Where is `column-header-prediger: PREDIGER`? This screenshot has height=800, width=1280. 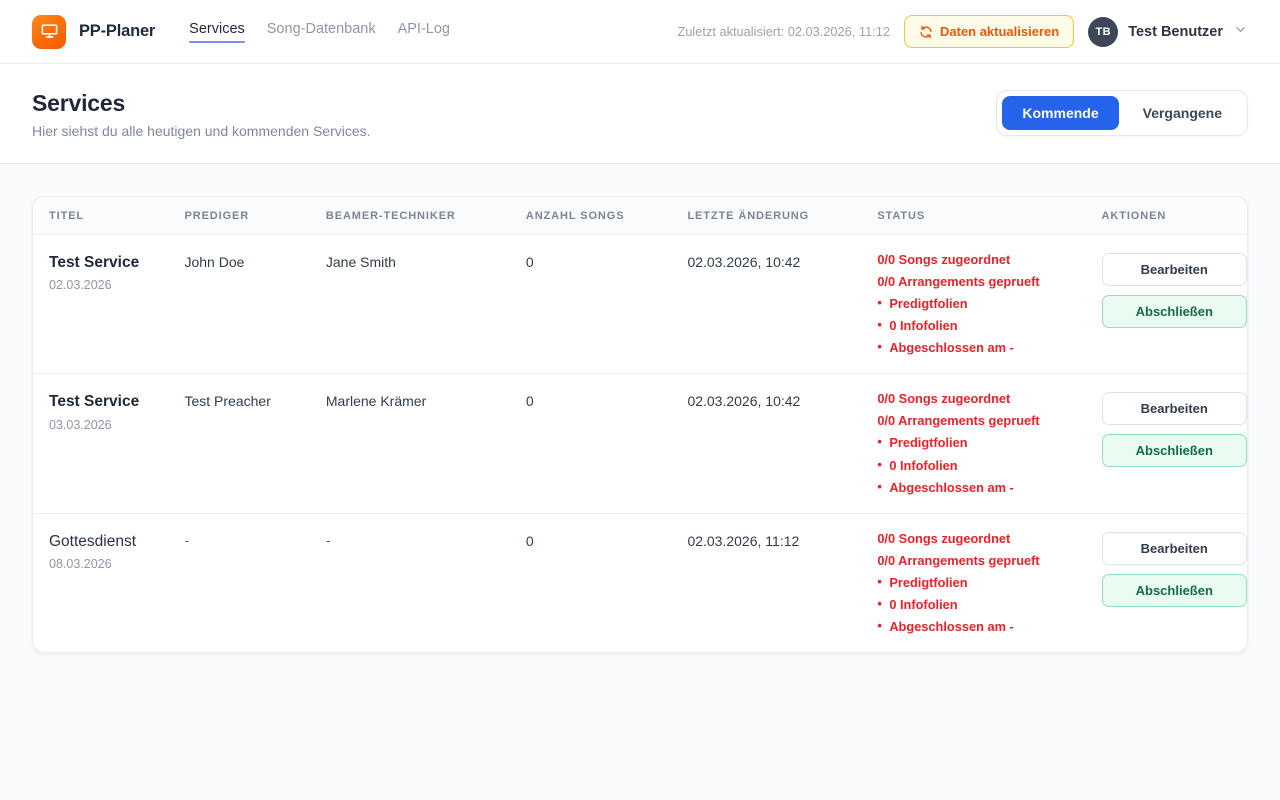
column-header-prediger: PREDIGER is located at coordinates (255, 216).